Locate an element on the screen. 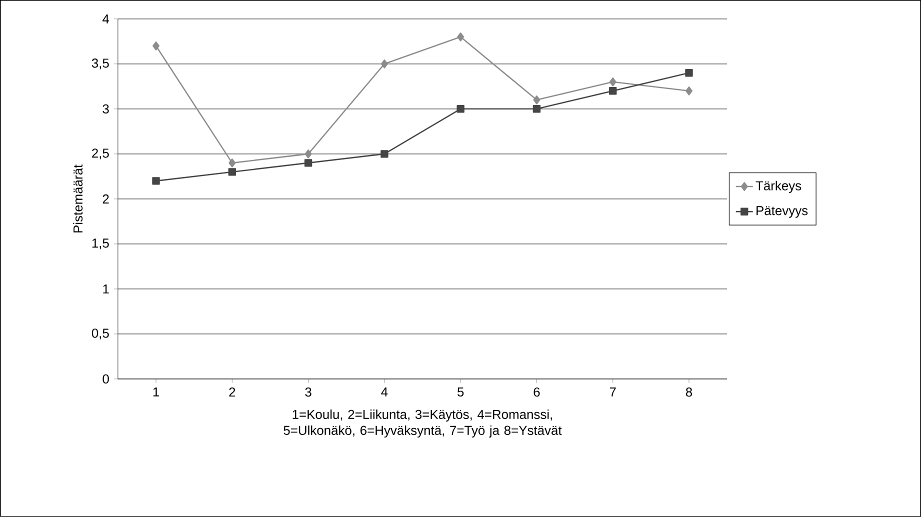 The width and height of the screenshot is (921, 517). y-tick-label: 3,5 is located at coordinates (100, 64).